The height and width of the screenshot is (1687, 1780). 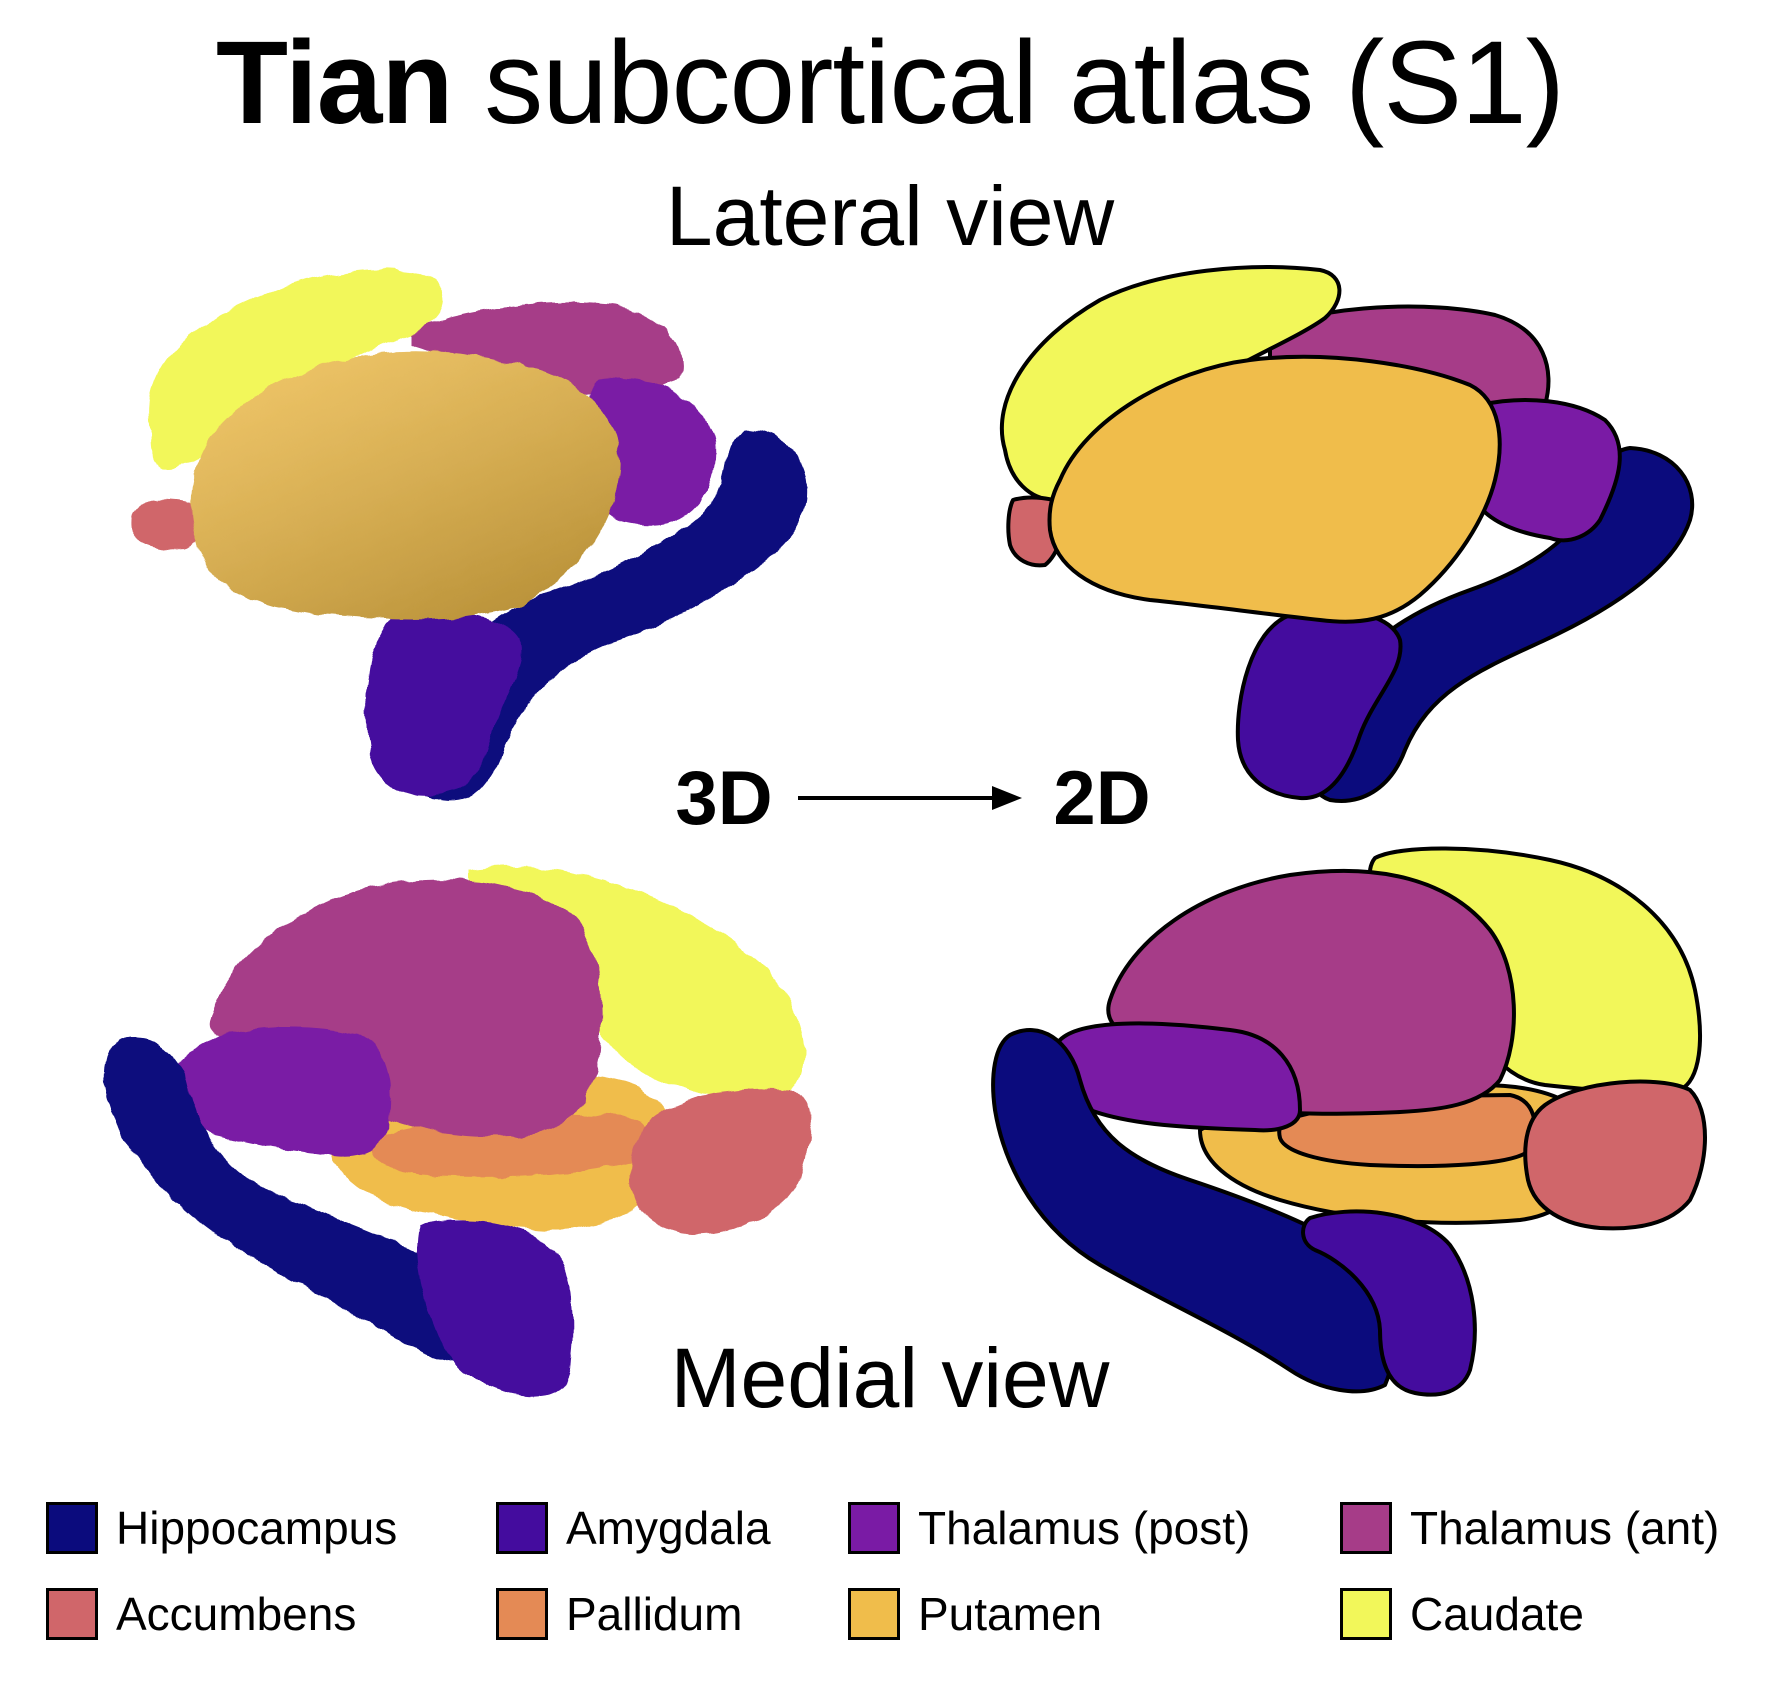 I want to click on legend-item-accumbens: Accumbens, so click(x=201, y=1614).